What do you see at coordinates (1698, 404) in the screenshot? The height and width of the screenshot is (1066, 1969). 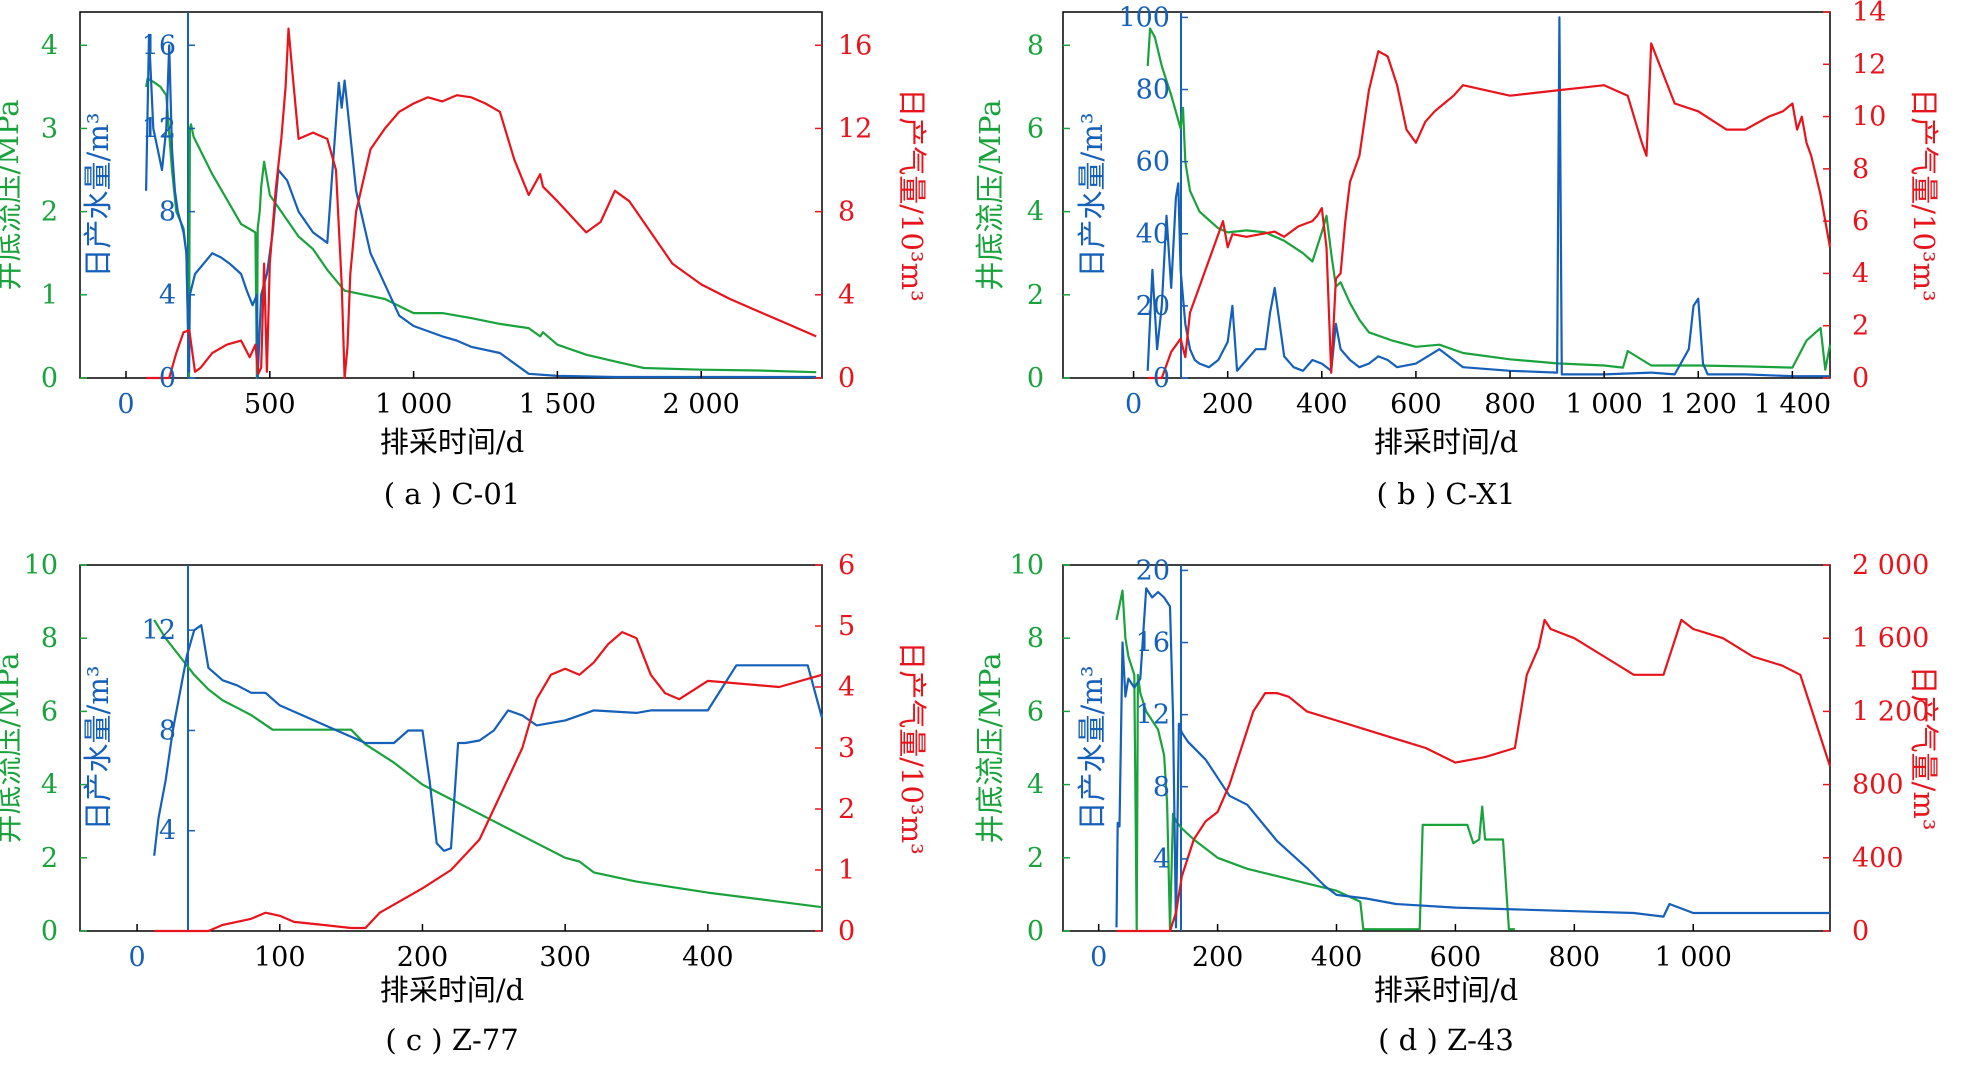 I see `x-tick-label: 1 200` at bounding box center [1698, 404].